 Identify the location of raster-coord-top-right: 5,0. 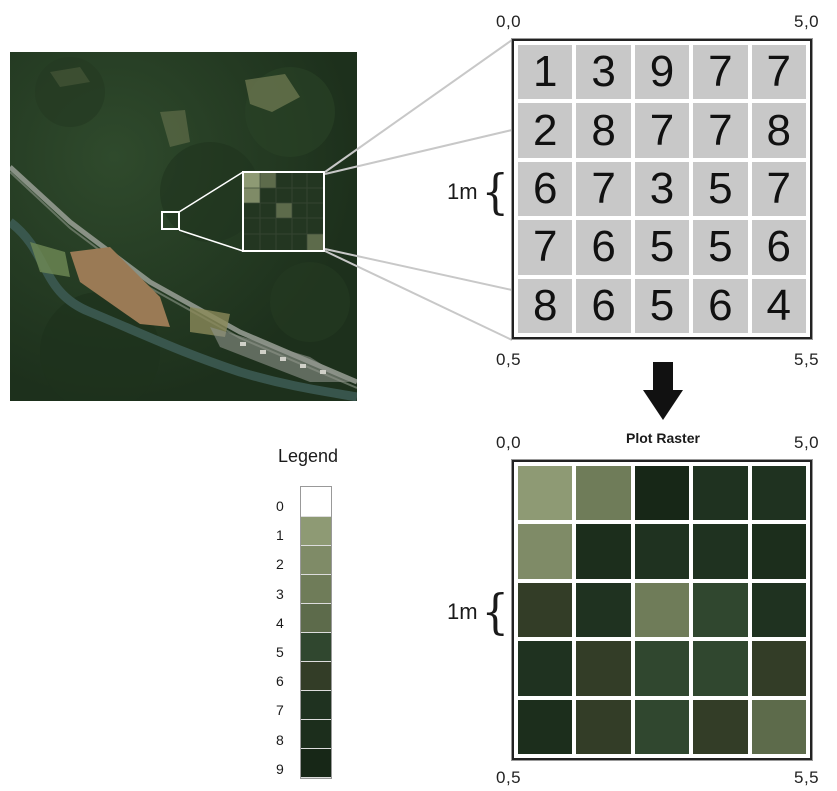
(807, 442).